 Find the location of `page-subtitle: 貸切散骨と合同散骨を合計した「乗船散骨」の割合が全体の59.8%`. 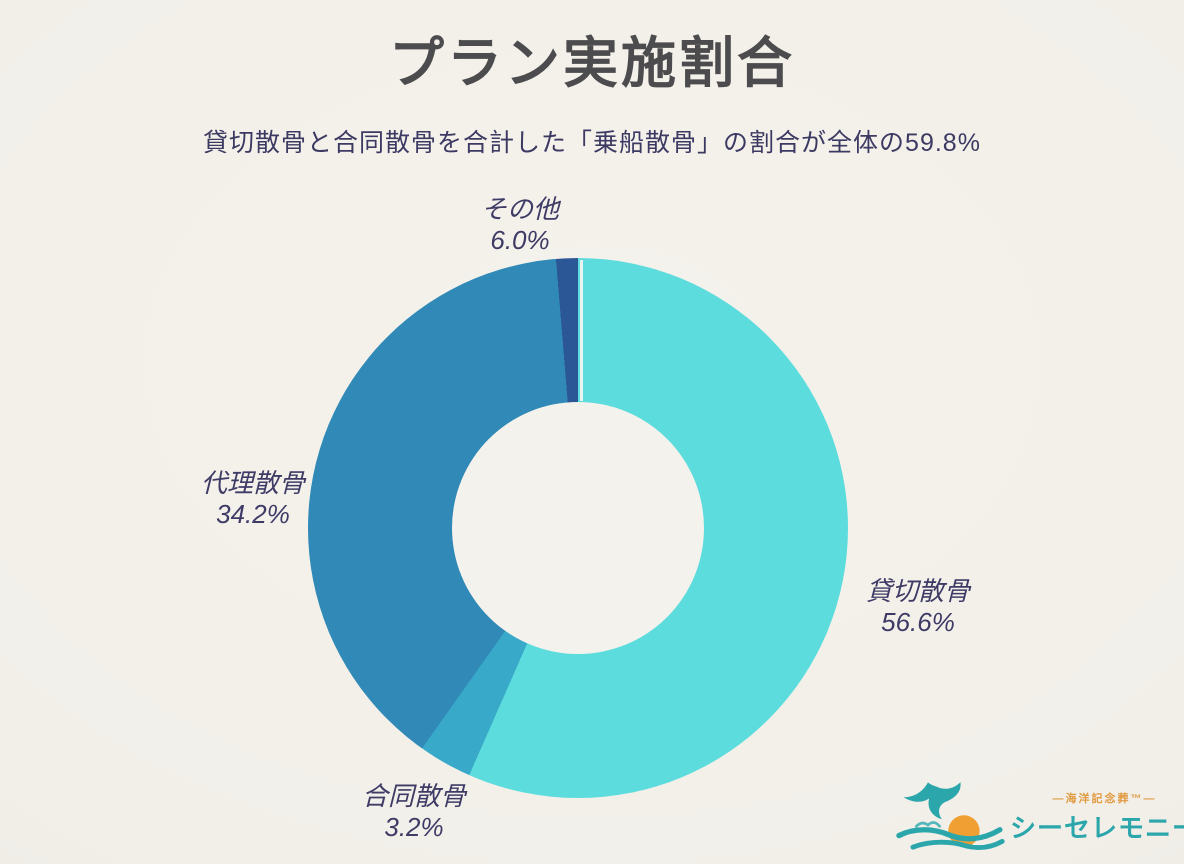

page-subtitle: 貸切散骨と合同散骨を合計した「乗船散骨」の割合が全体の59.8% is located at coordinates (592, 143).